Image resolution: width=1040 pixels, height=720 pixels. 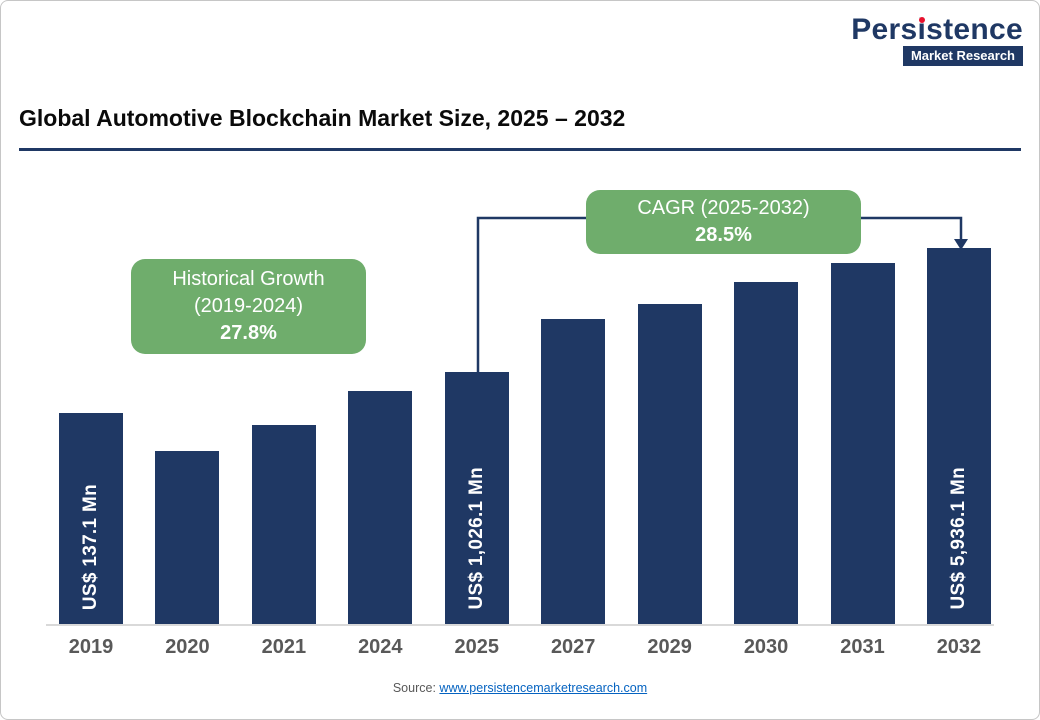 I want to click on bar-cell: 2021, so click(x=283, y=542).